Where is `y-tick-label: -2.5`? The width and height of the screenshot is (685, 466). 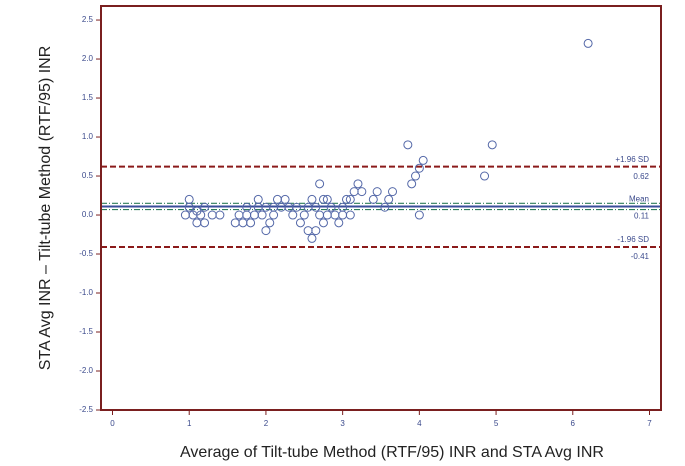
y-tick-label: -2.5 is located at coordinates (86, 409).